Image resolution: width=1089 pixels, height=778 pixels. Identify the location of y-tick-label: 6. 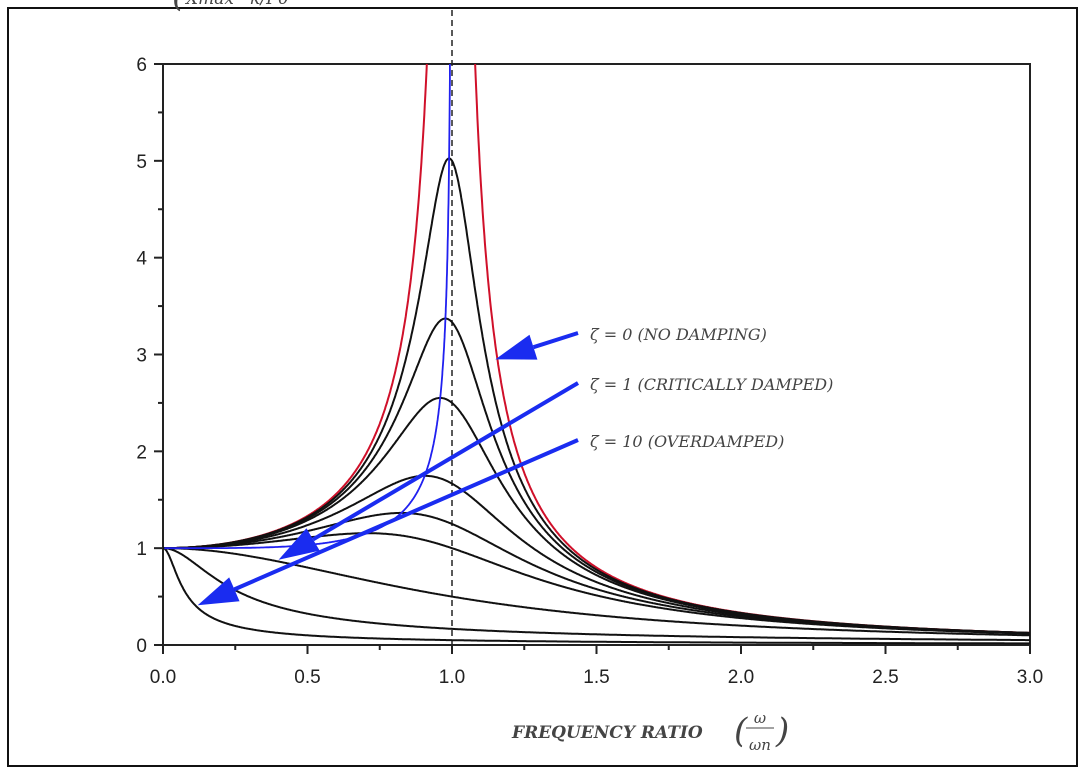
(141, 65).